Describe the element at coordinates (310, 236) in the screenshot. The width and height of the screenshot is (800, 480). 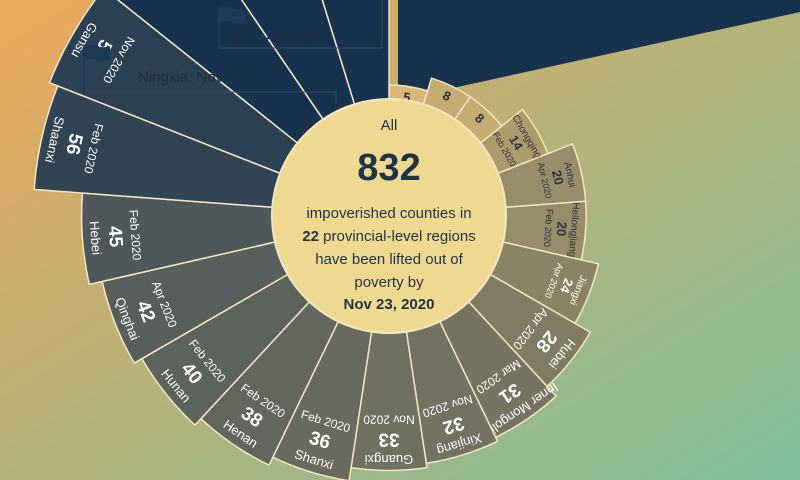
I see `center-regions-count: 22` at that location.